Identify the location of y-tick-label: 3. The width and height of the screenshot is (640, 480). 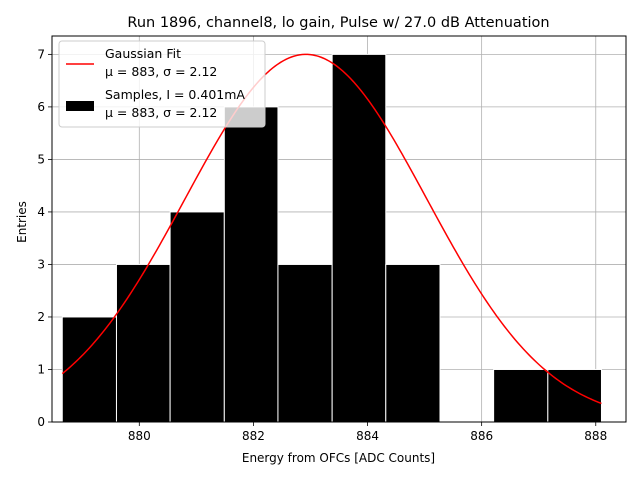
(41, 264).